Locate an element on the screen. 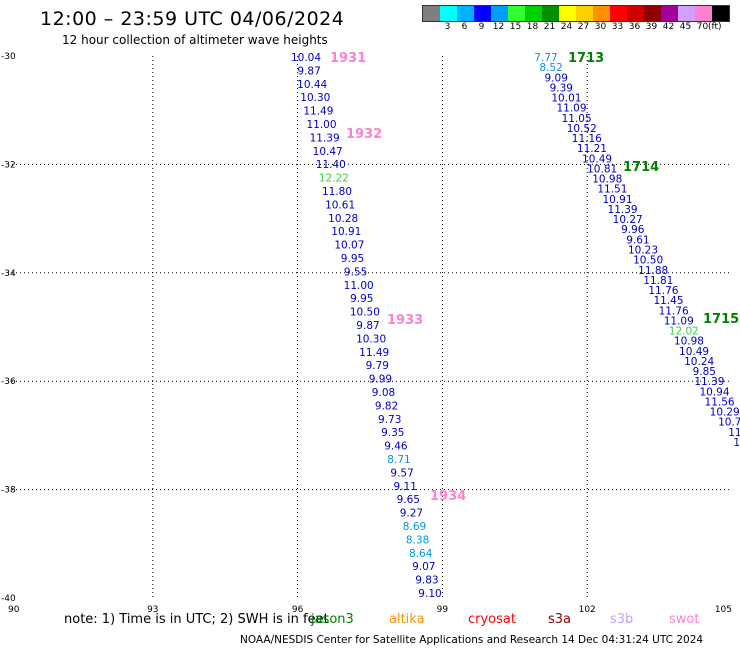 This screenshot has width=740, height=650. swh-value-label: 8.69 is located at coordinates (414, 527).